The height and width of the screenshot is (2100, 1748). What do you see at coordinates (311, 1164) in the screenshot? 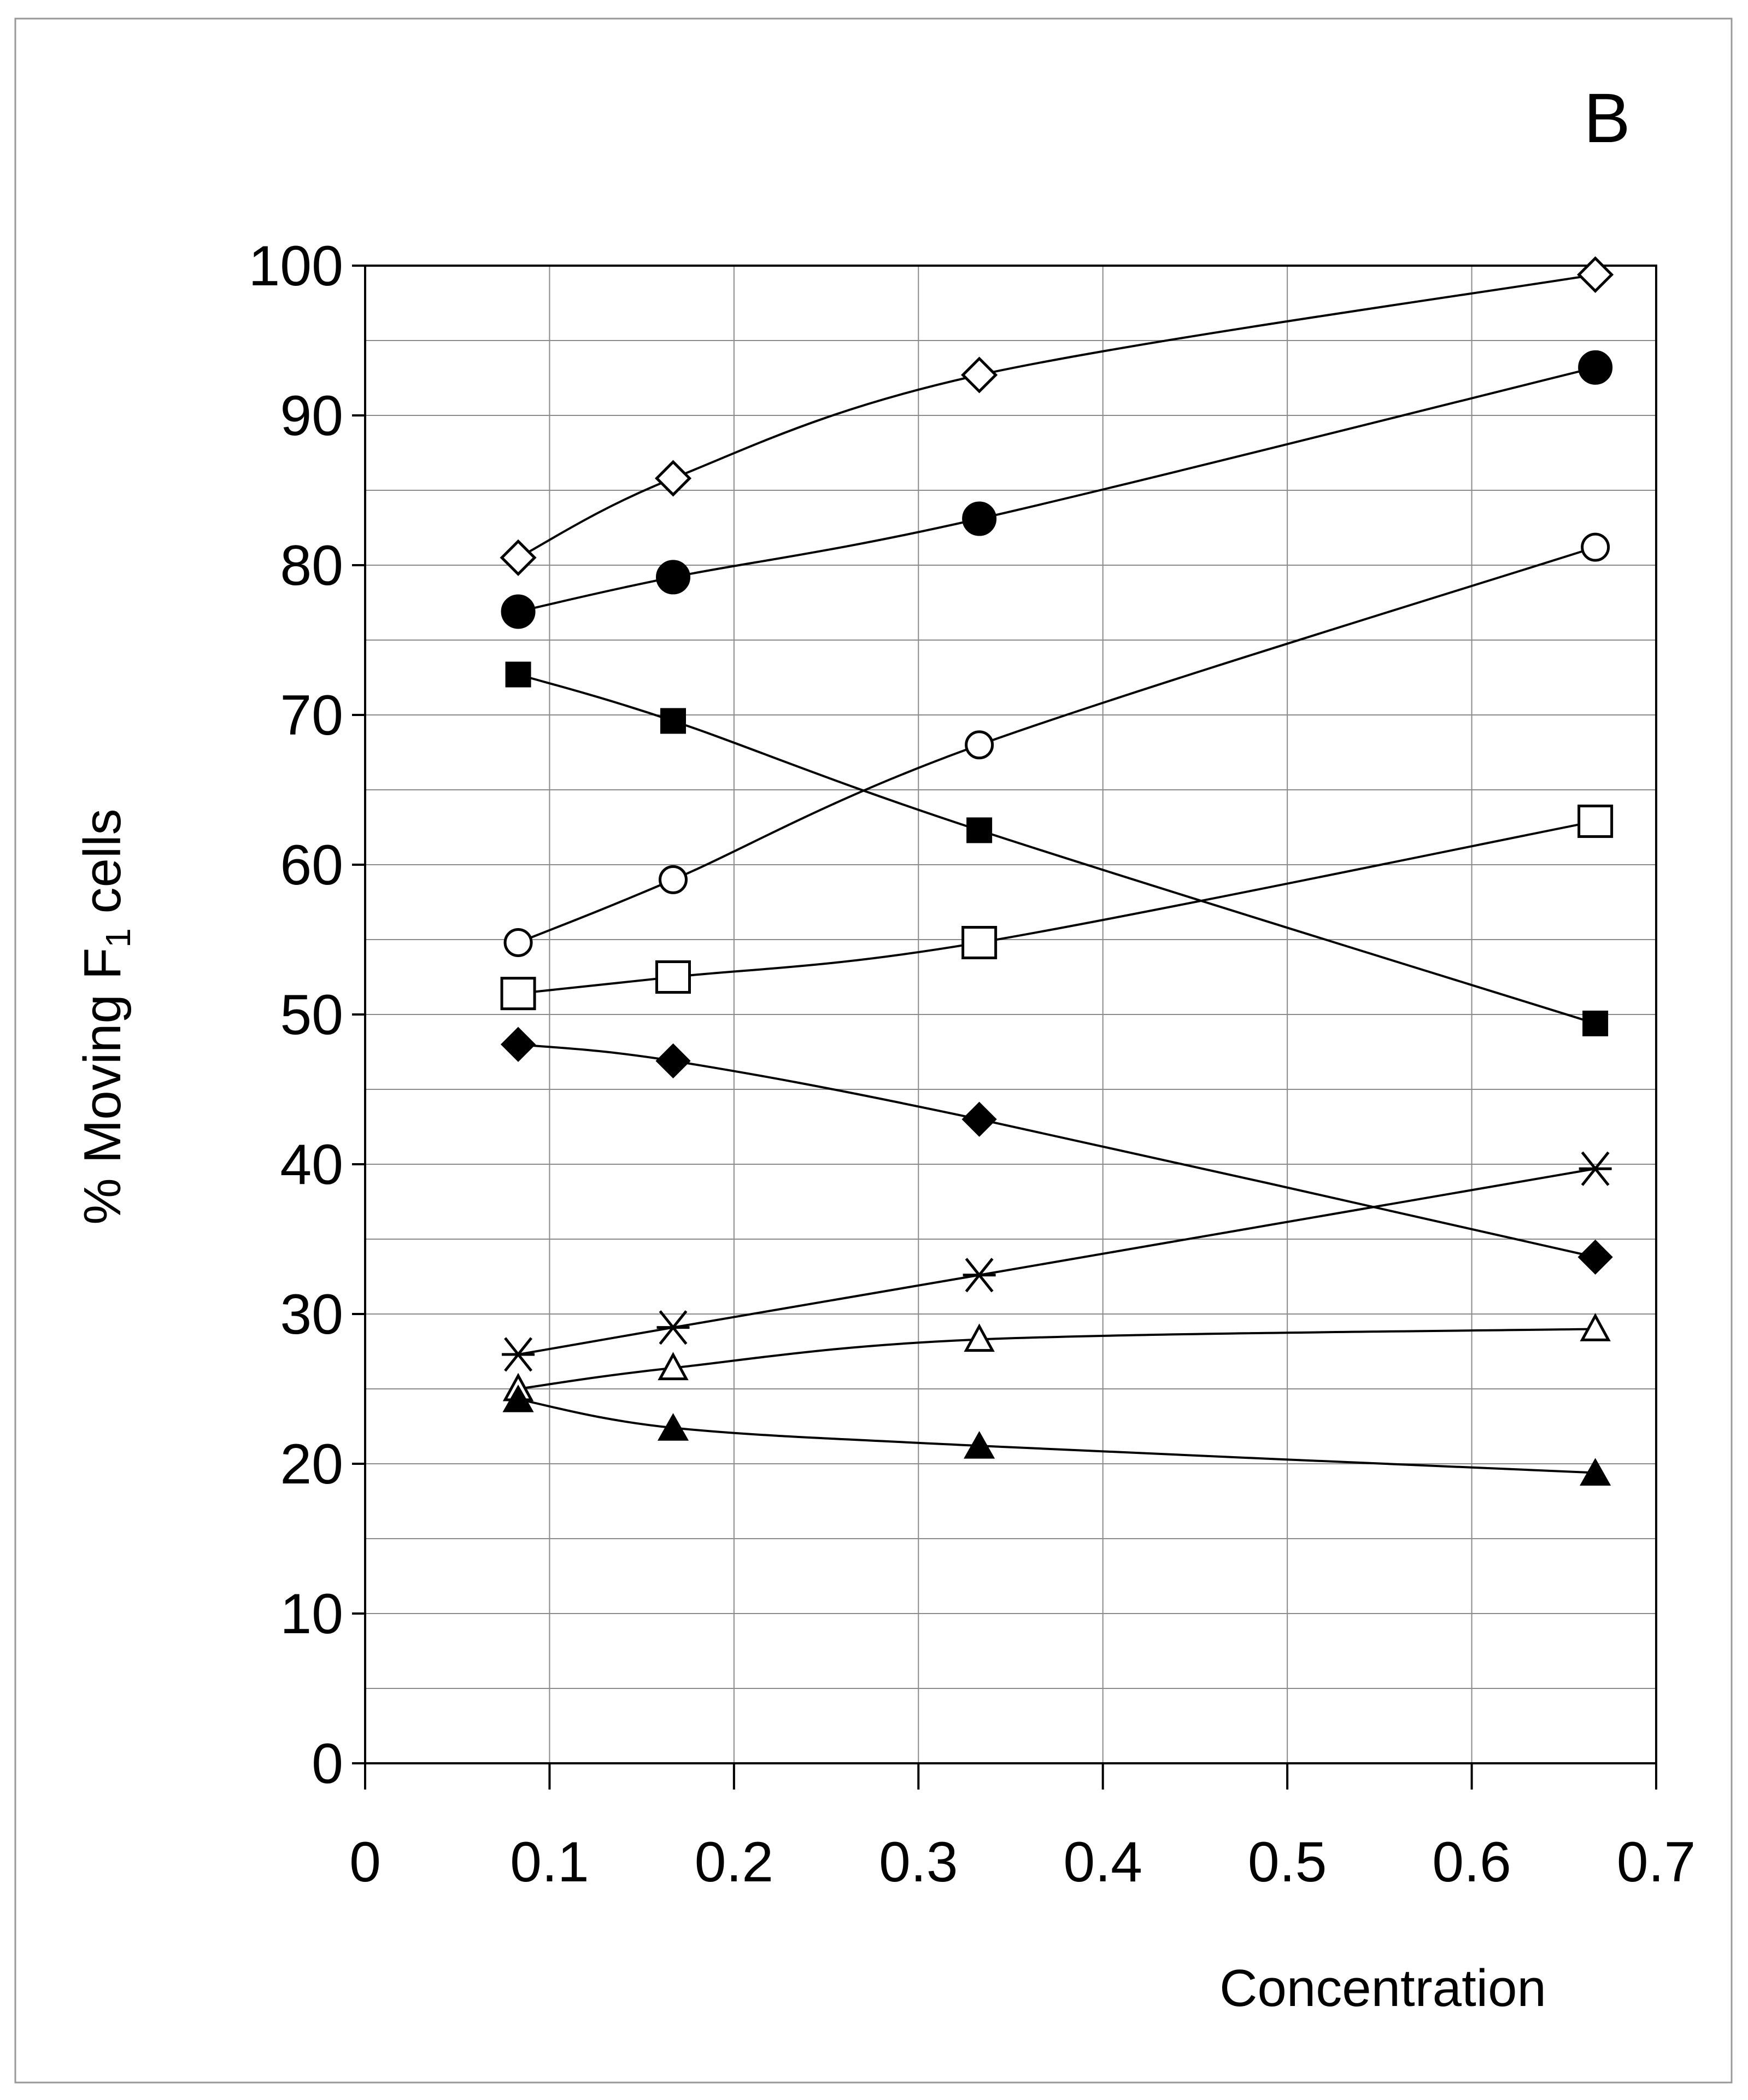
I see `y-tick-label: 40` at bounding box center [311, 1164].